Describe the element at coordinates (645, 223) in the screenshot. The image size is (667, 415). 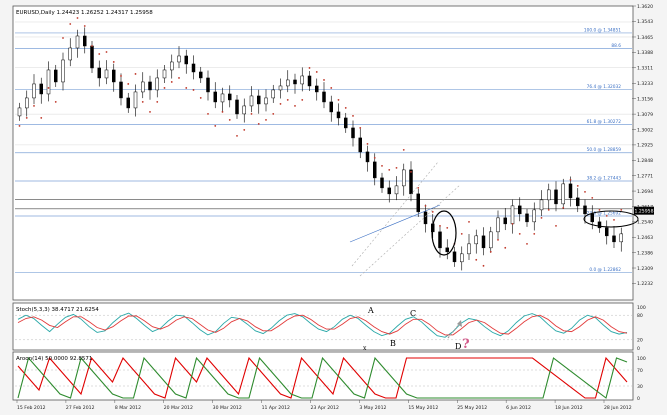
I see `y-tick-label: 1.2540` at that location.